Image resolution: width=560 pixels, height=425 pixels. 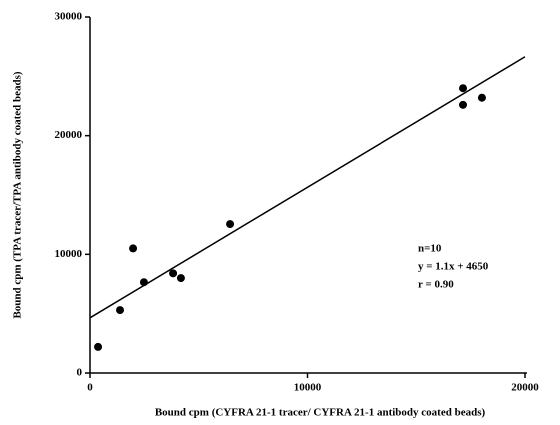 What do you see at coordinates (525, 388) in the screenshot?
I see `x-tick-label: 20000` at bounding box center [525, 388].